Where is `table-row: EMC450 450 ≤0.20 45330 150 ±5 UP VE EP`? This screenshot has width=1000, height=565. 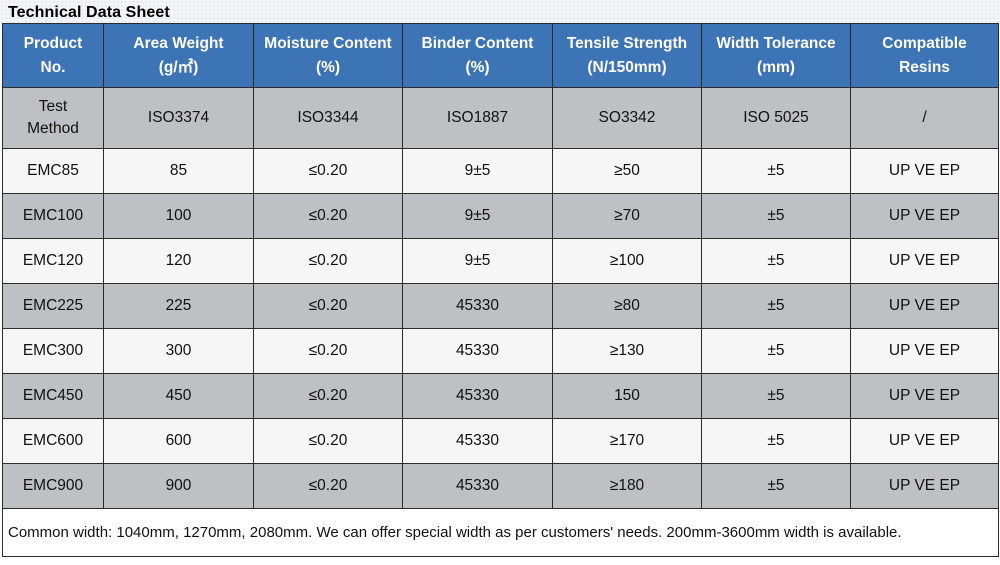
table-row: EMC450 450 ≤0.20 45330 150 ±5 UP VE EP is located at coordinates (500, 396).